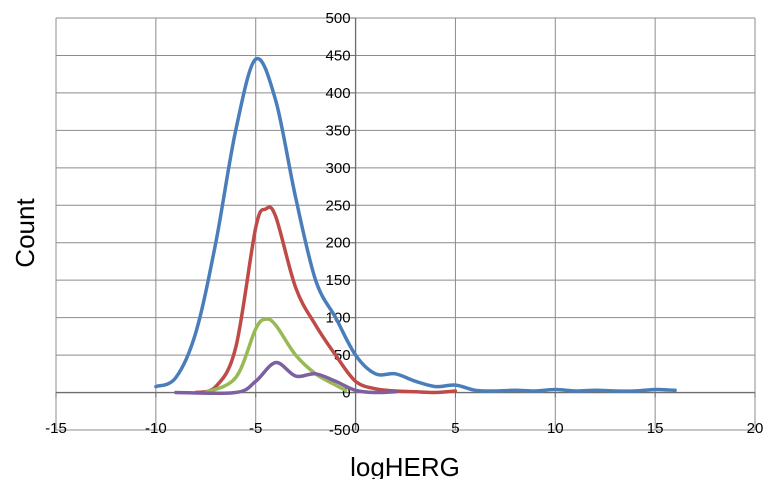 Image resolution: width=771 pixels, height=484 pixels. I want to click on x-axis-title: logHERG, so click(405, 465).